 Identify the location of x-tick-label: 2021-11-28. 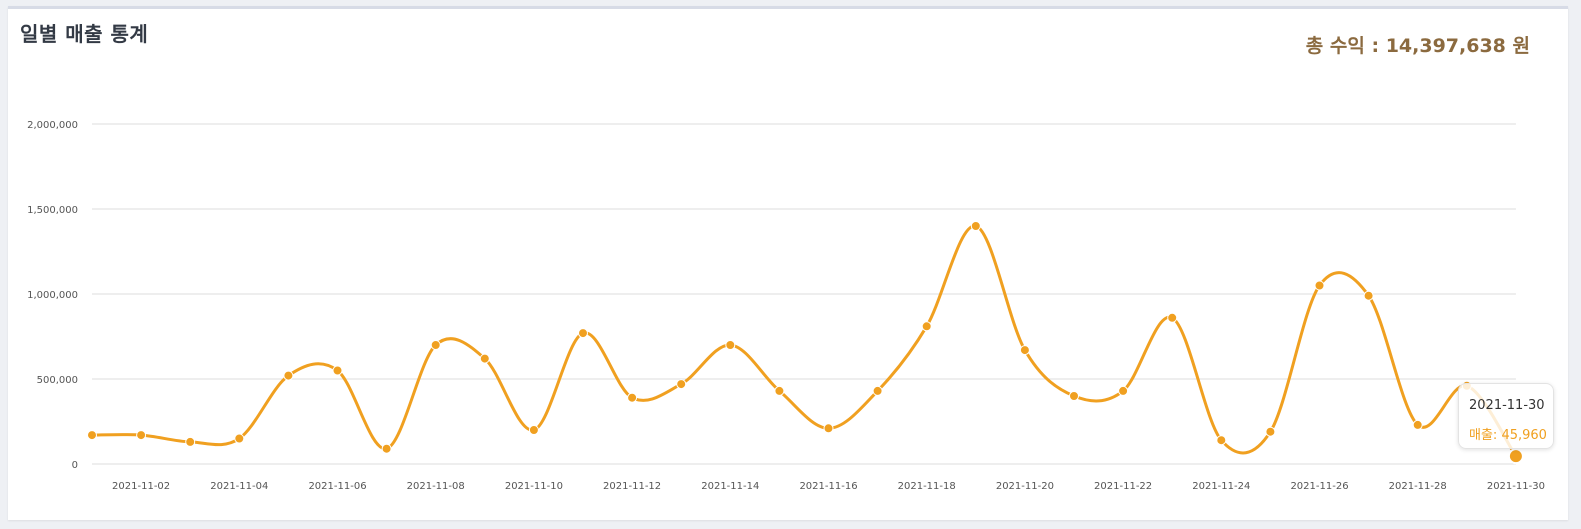
(1418, 486).